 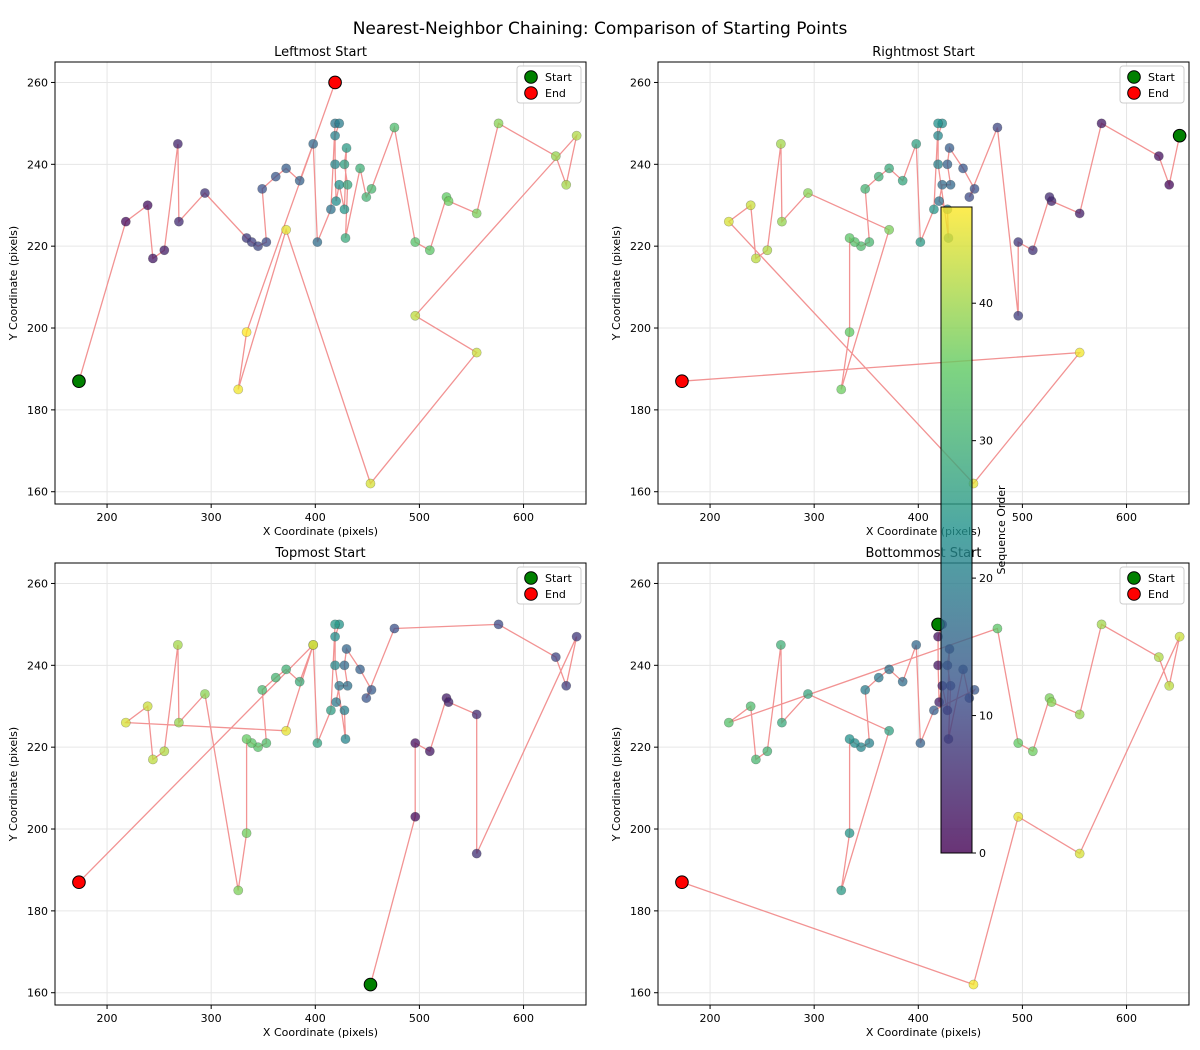 I want to click on legend-start-label: Start, so click(x=1162, y=77).